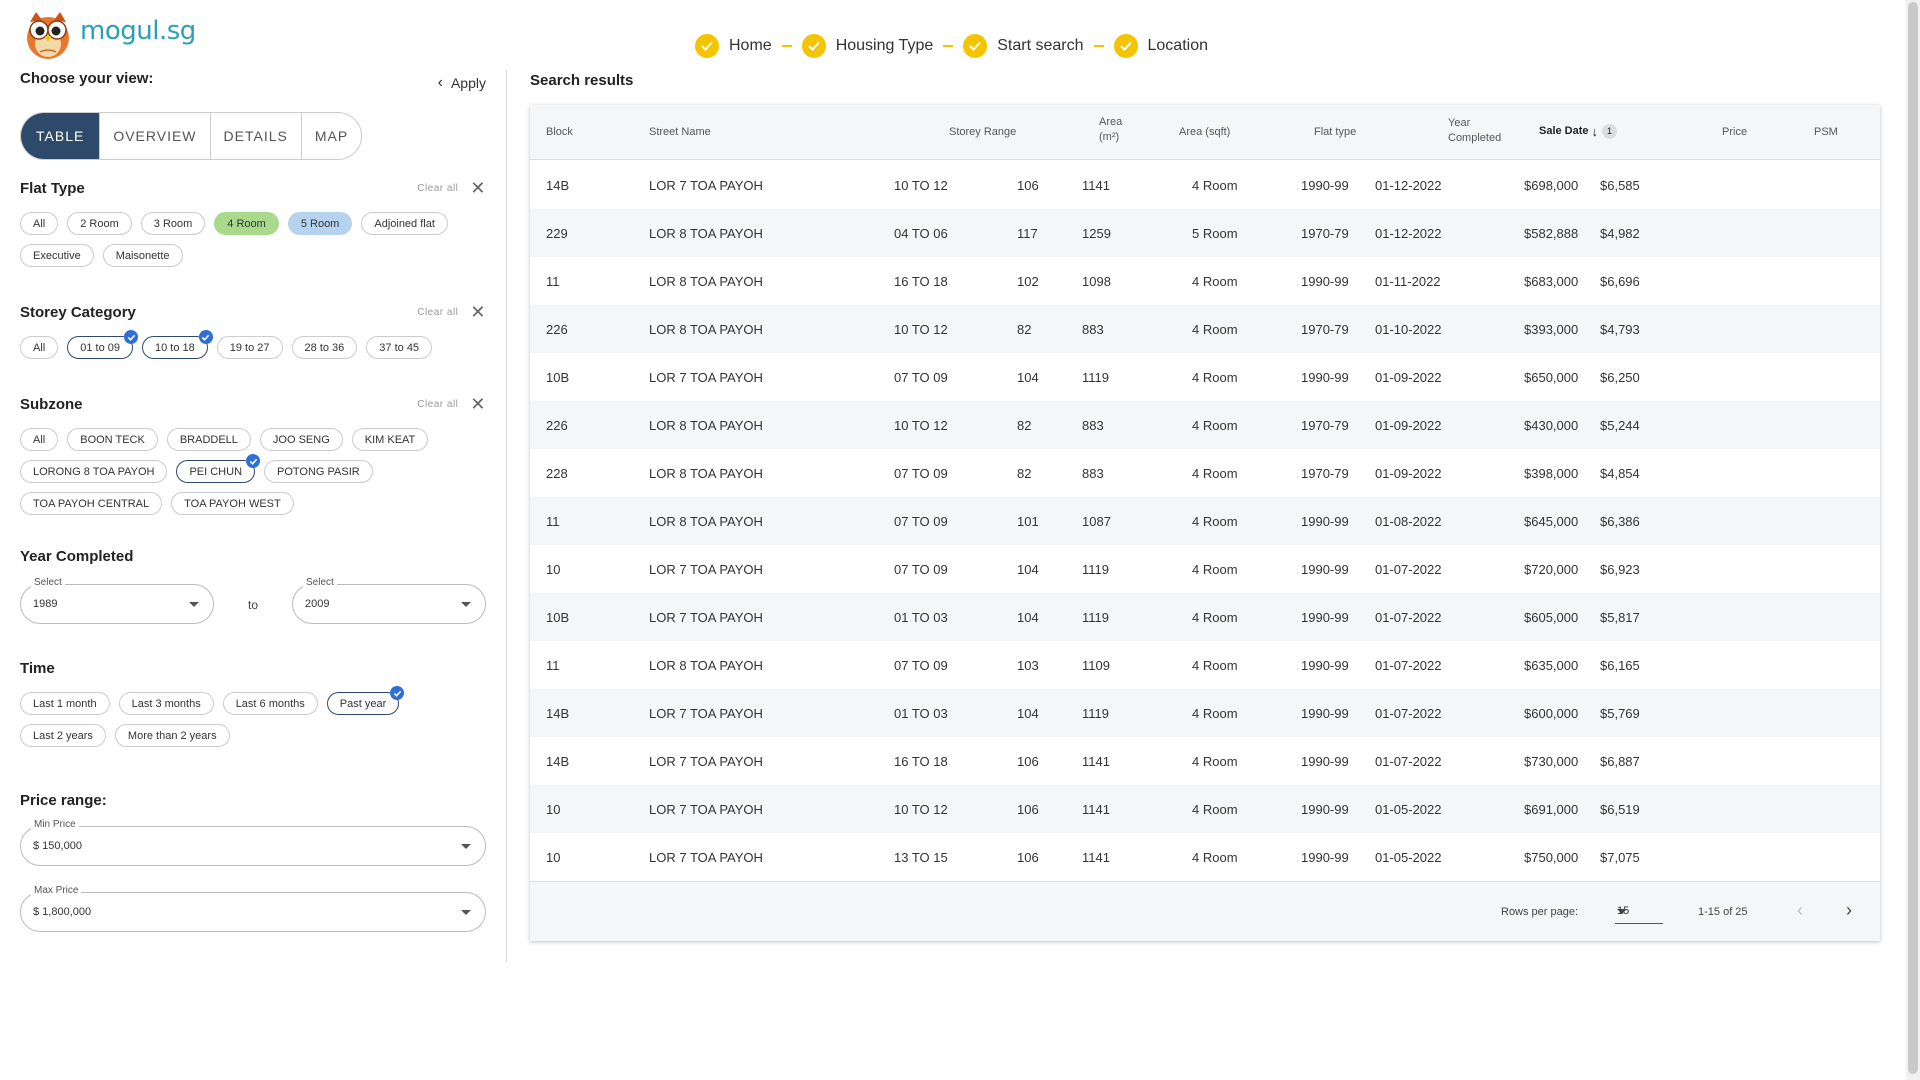 This screenshot has width=1920, height=1080. Describe the element at coordinates (99, 223) in the screenshot. I see `filter-chip: 2 Room` at that location.